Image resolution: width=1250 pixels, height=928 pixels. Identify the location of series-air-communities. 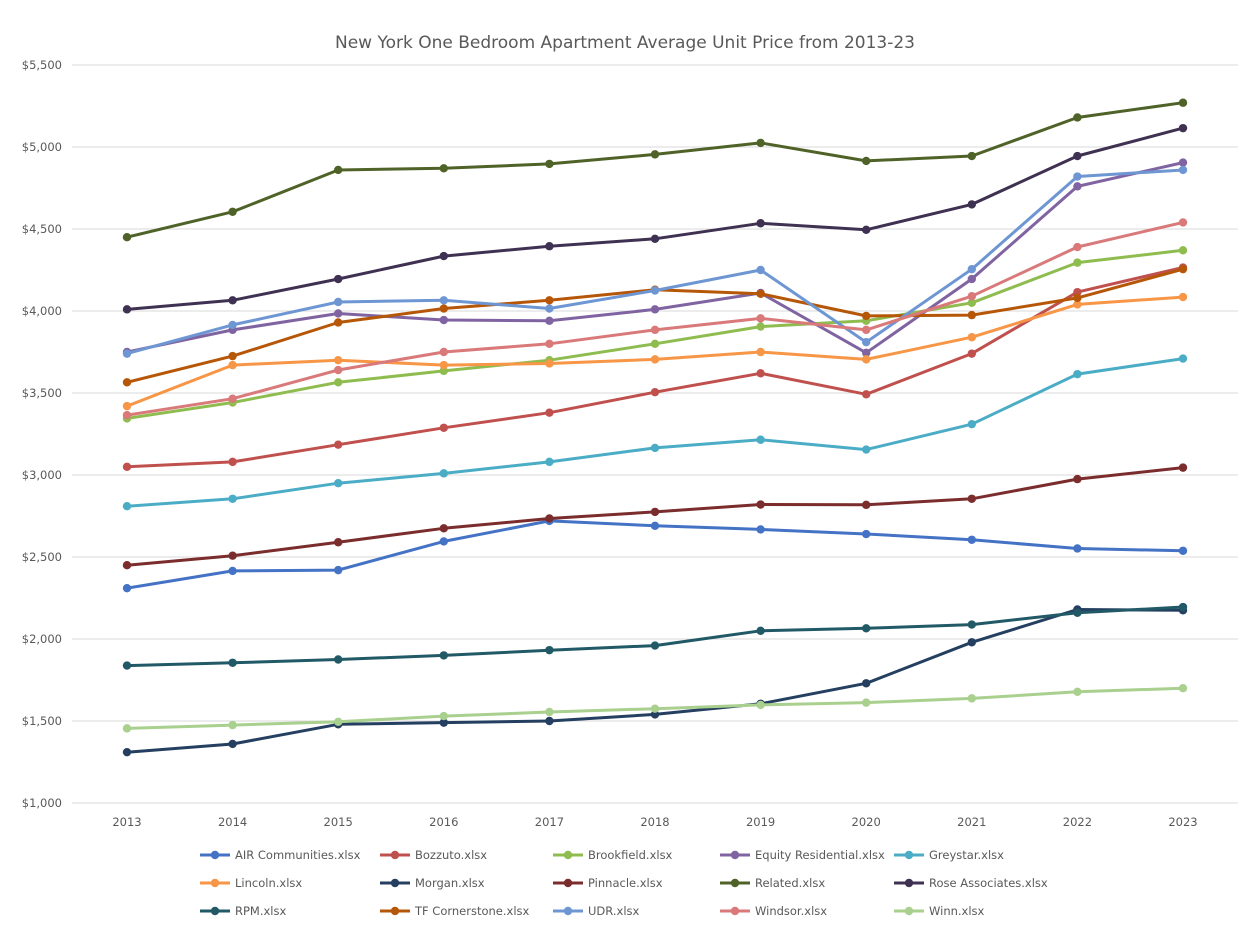
(655, 554).